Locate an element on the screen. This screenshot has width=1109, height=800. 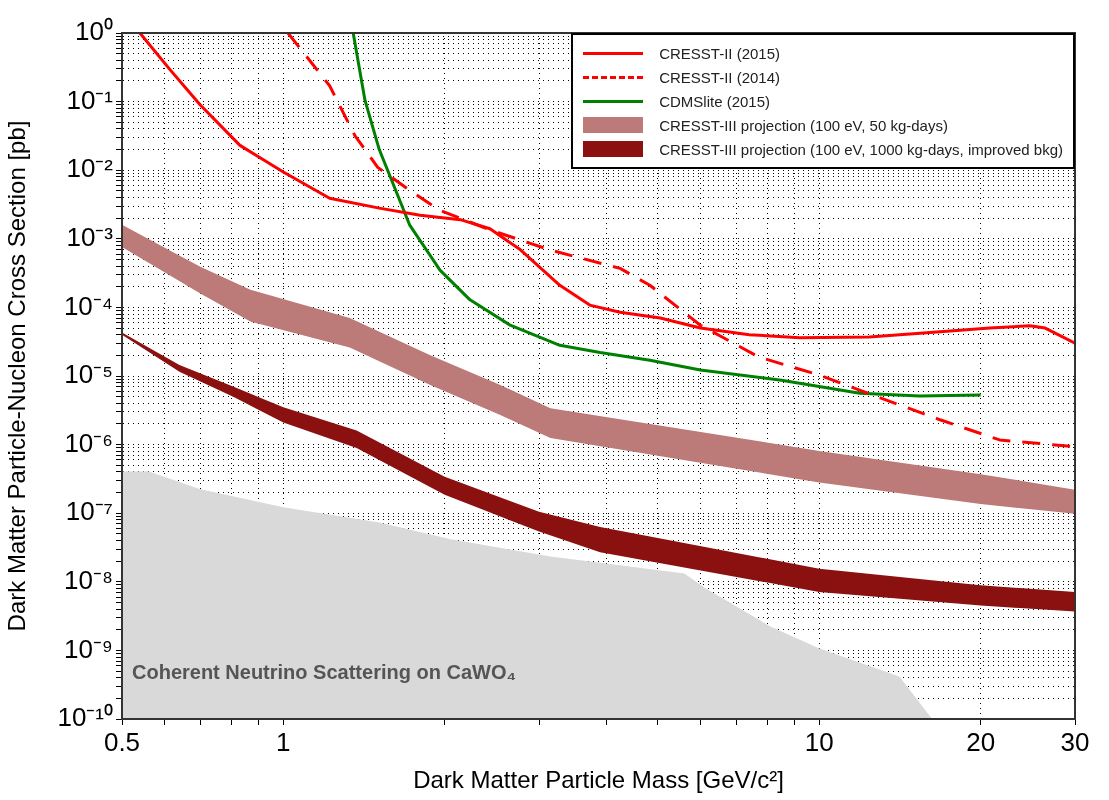
legend-label: CRESST-II (2015) is located at coordinates (720, 53).